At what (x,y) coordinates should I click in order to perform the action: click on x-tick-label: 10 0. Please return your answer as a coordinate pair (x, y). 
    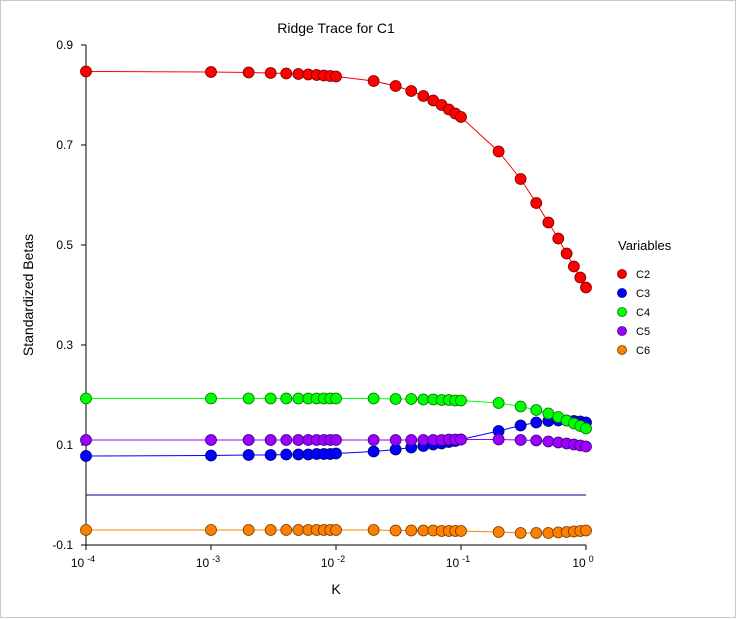
    Looking at the image, I should click on (582, 562).